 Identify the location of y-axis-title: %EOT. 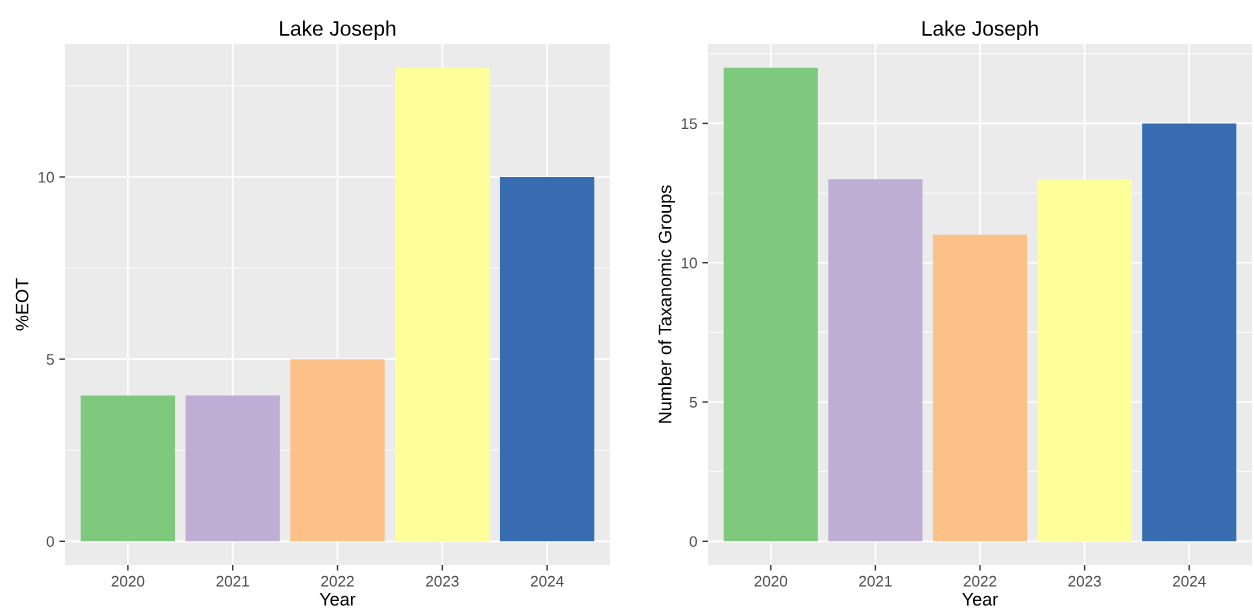
(22, 304).